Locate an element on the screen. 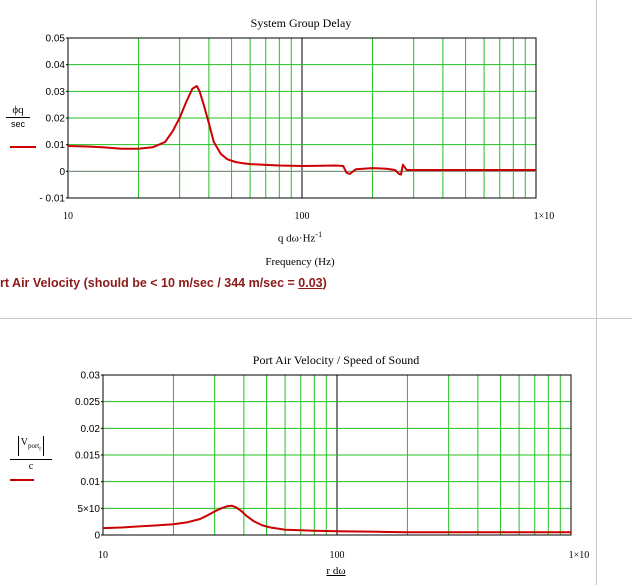  chart2-xlabel: r dω is located at coordinates (336, 571).